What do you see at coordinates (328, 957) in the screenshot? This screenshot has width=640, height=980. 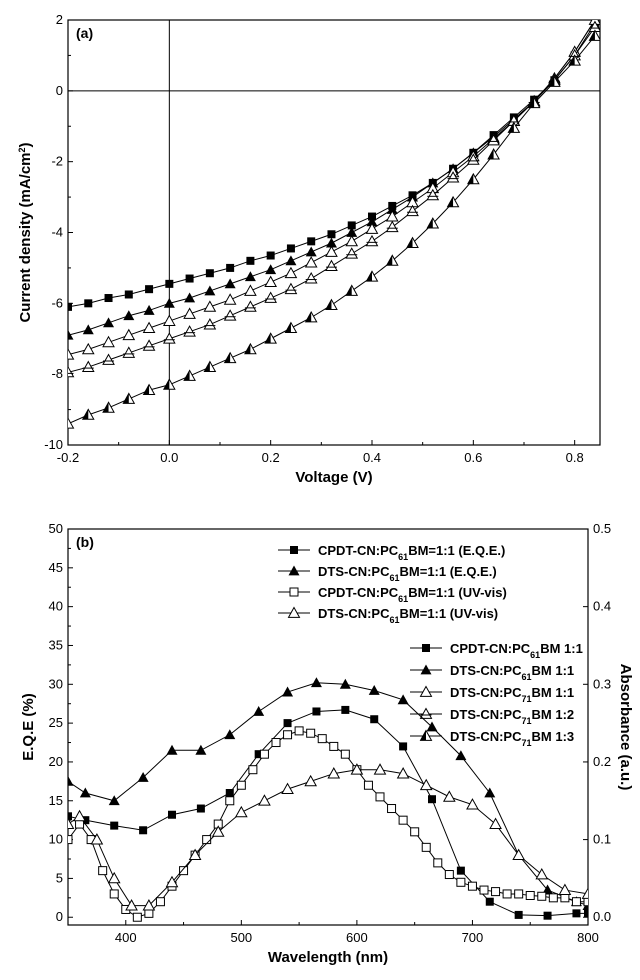 I see `x-axis-title: Wavelength (nm)` at bounding box center [328, 957].